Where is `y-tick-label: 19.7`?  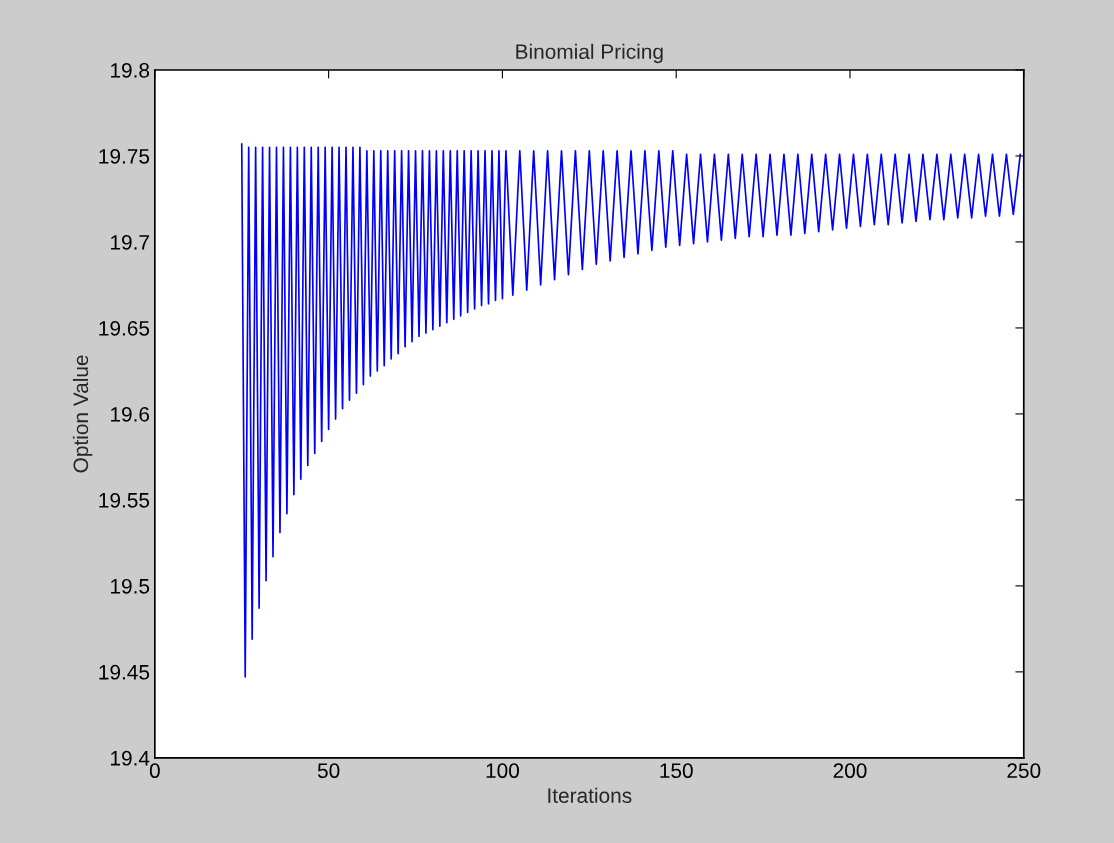
y-tick-label: 19.7 is located at coordinates (130, 242).